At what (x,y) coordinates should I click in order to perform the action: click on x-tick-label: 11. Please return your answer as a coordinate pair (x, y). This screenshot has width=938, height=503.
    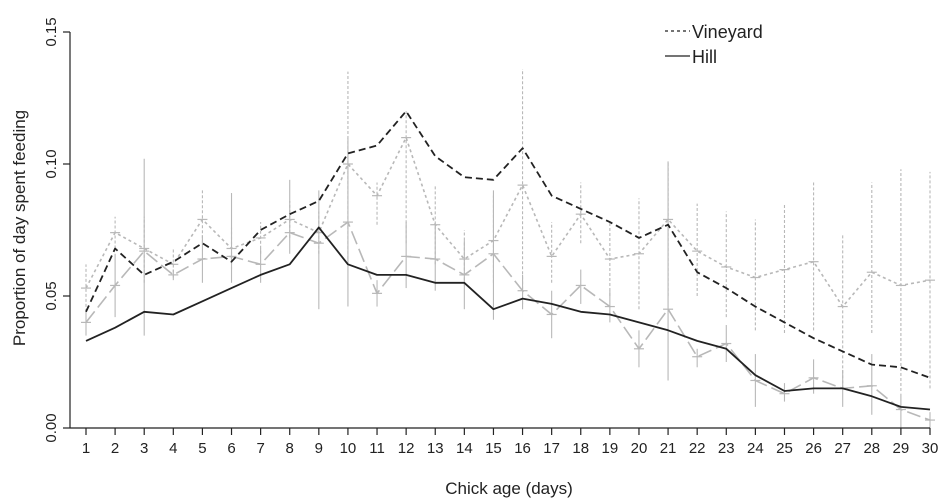
    Looking at the image, I should click on (377, 448).